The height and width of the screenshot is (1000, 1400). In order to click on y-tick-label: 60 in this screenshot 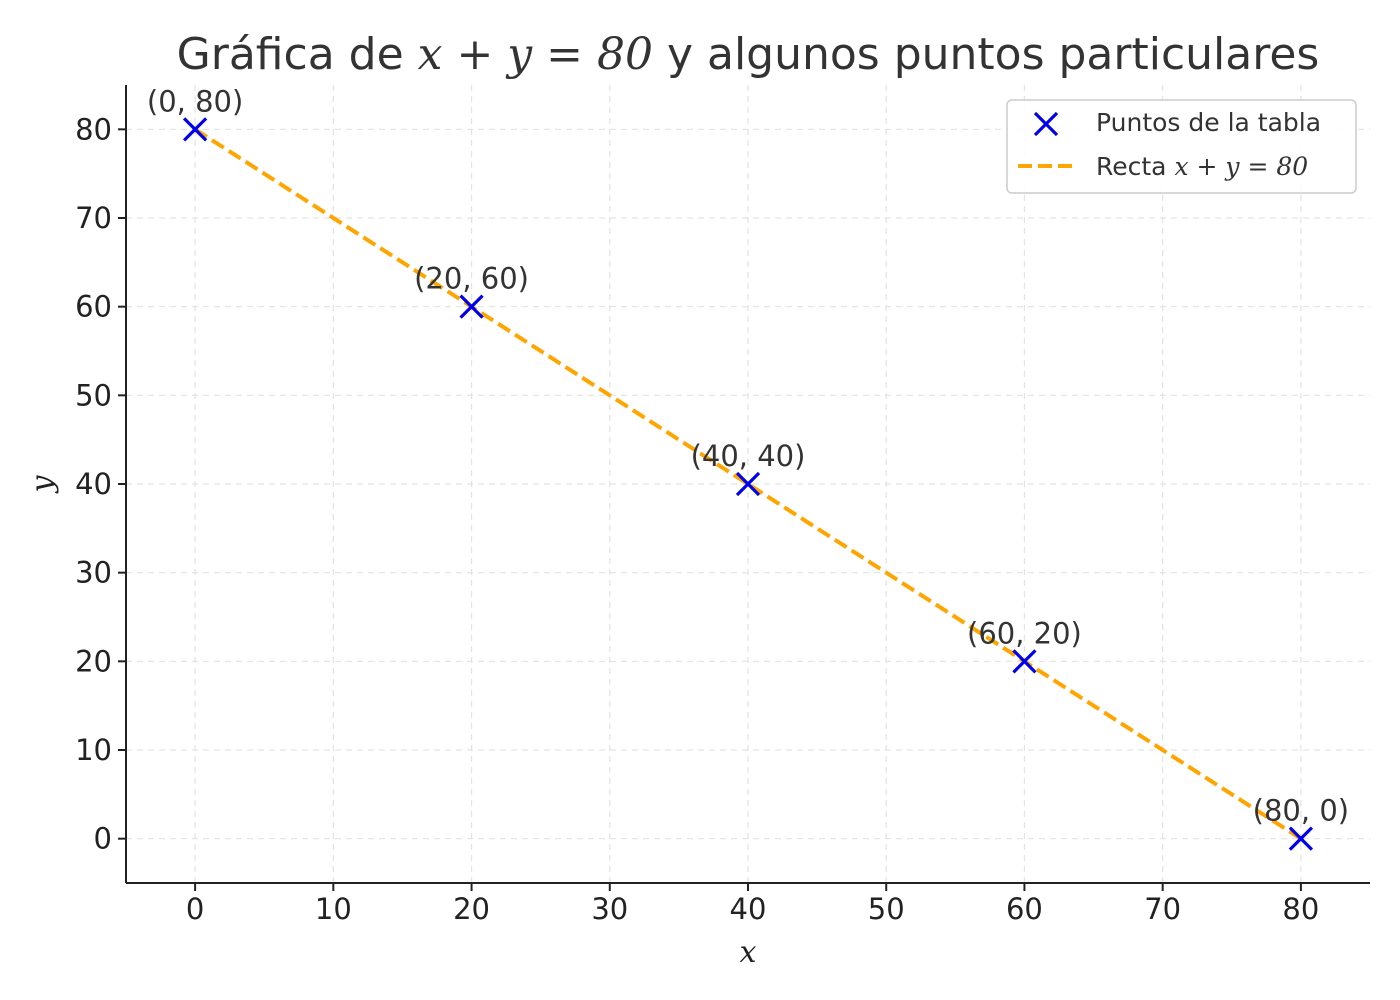, I will do `click(93, 307)`.